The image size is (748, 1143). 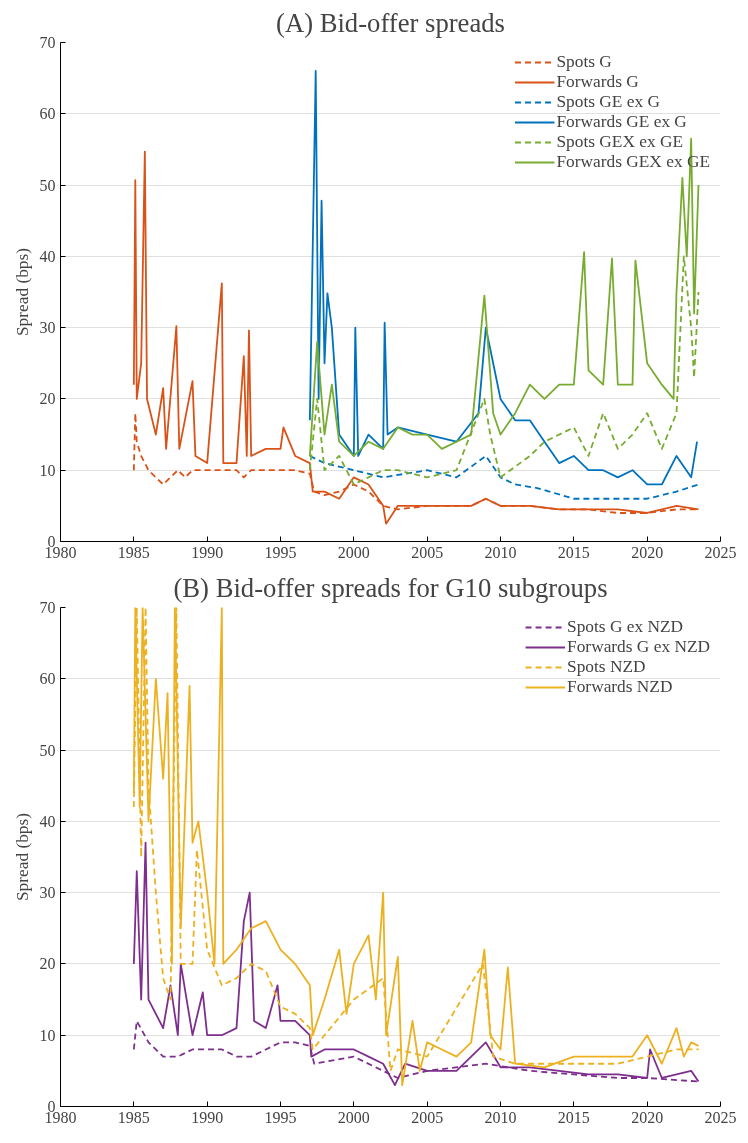 What do you see at coordinates (620, 687) in the screenshot?
I see `legend-label: Forwards NZD` at bounding box center [620, 687].